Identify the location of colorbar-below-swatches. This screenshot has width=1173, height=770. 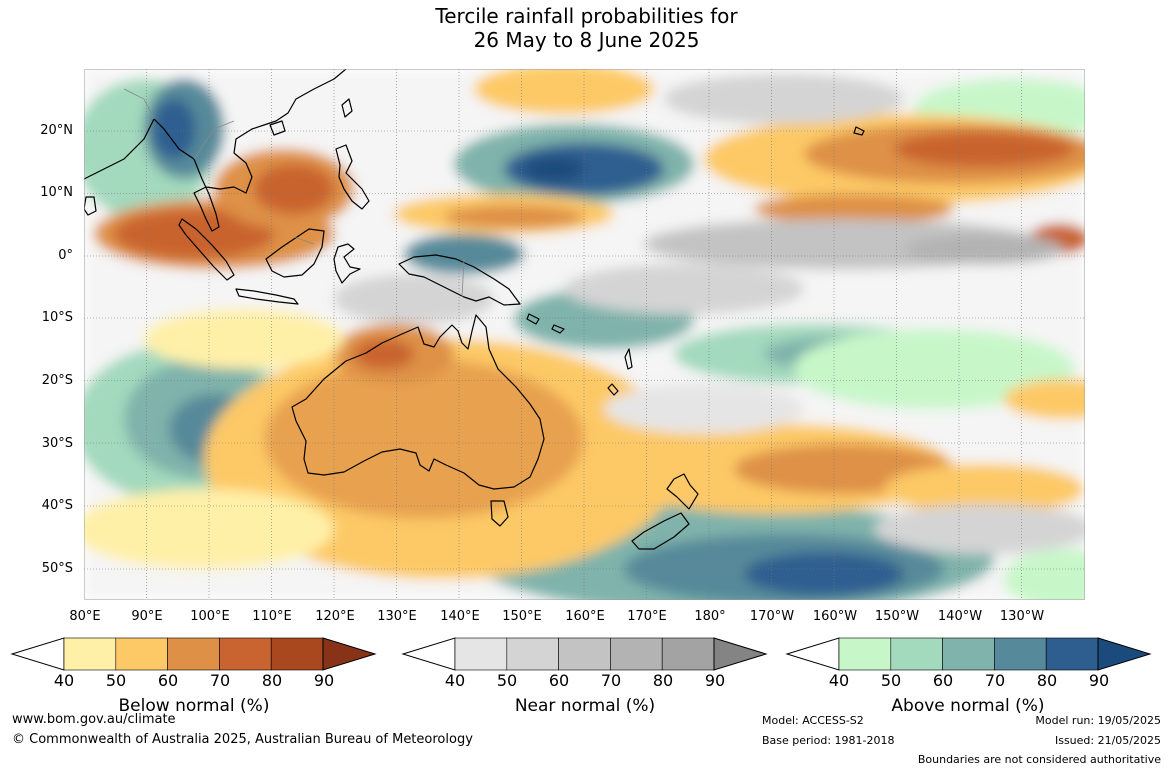
(193, 654).